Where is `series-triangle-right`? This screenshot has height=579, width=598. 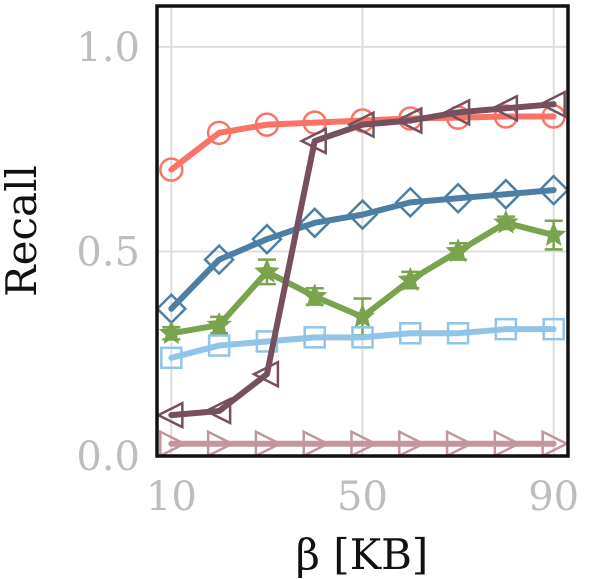
series-triangle-right is located at coordinates (364, 443).